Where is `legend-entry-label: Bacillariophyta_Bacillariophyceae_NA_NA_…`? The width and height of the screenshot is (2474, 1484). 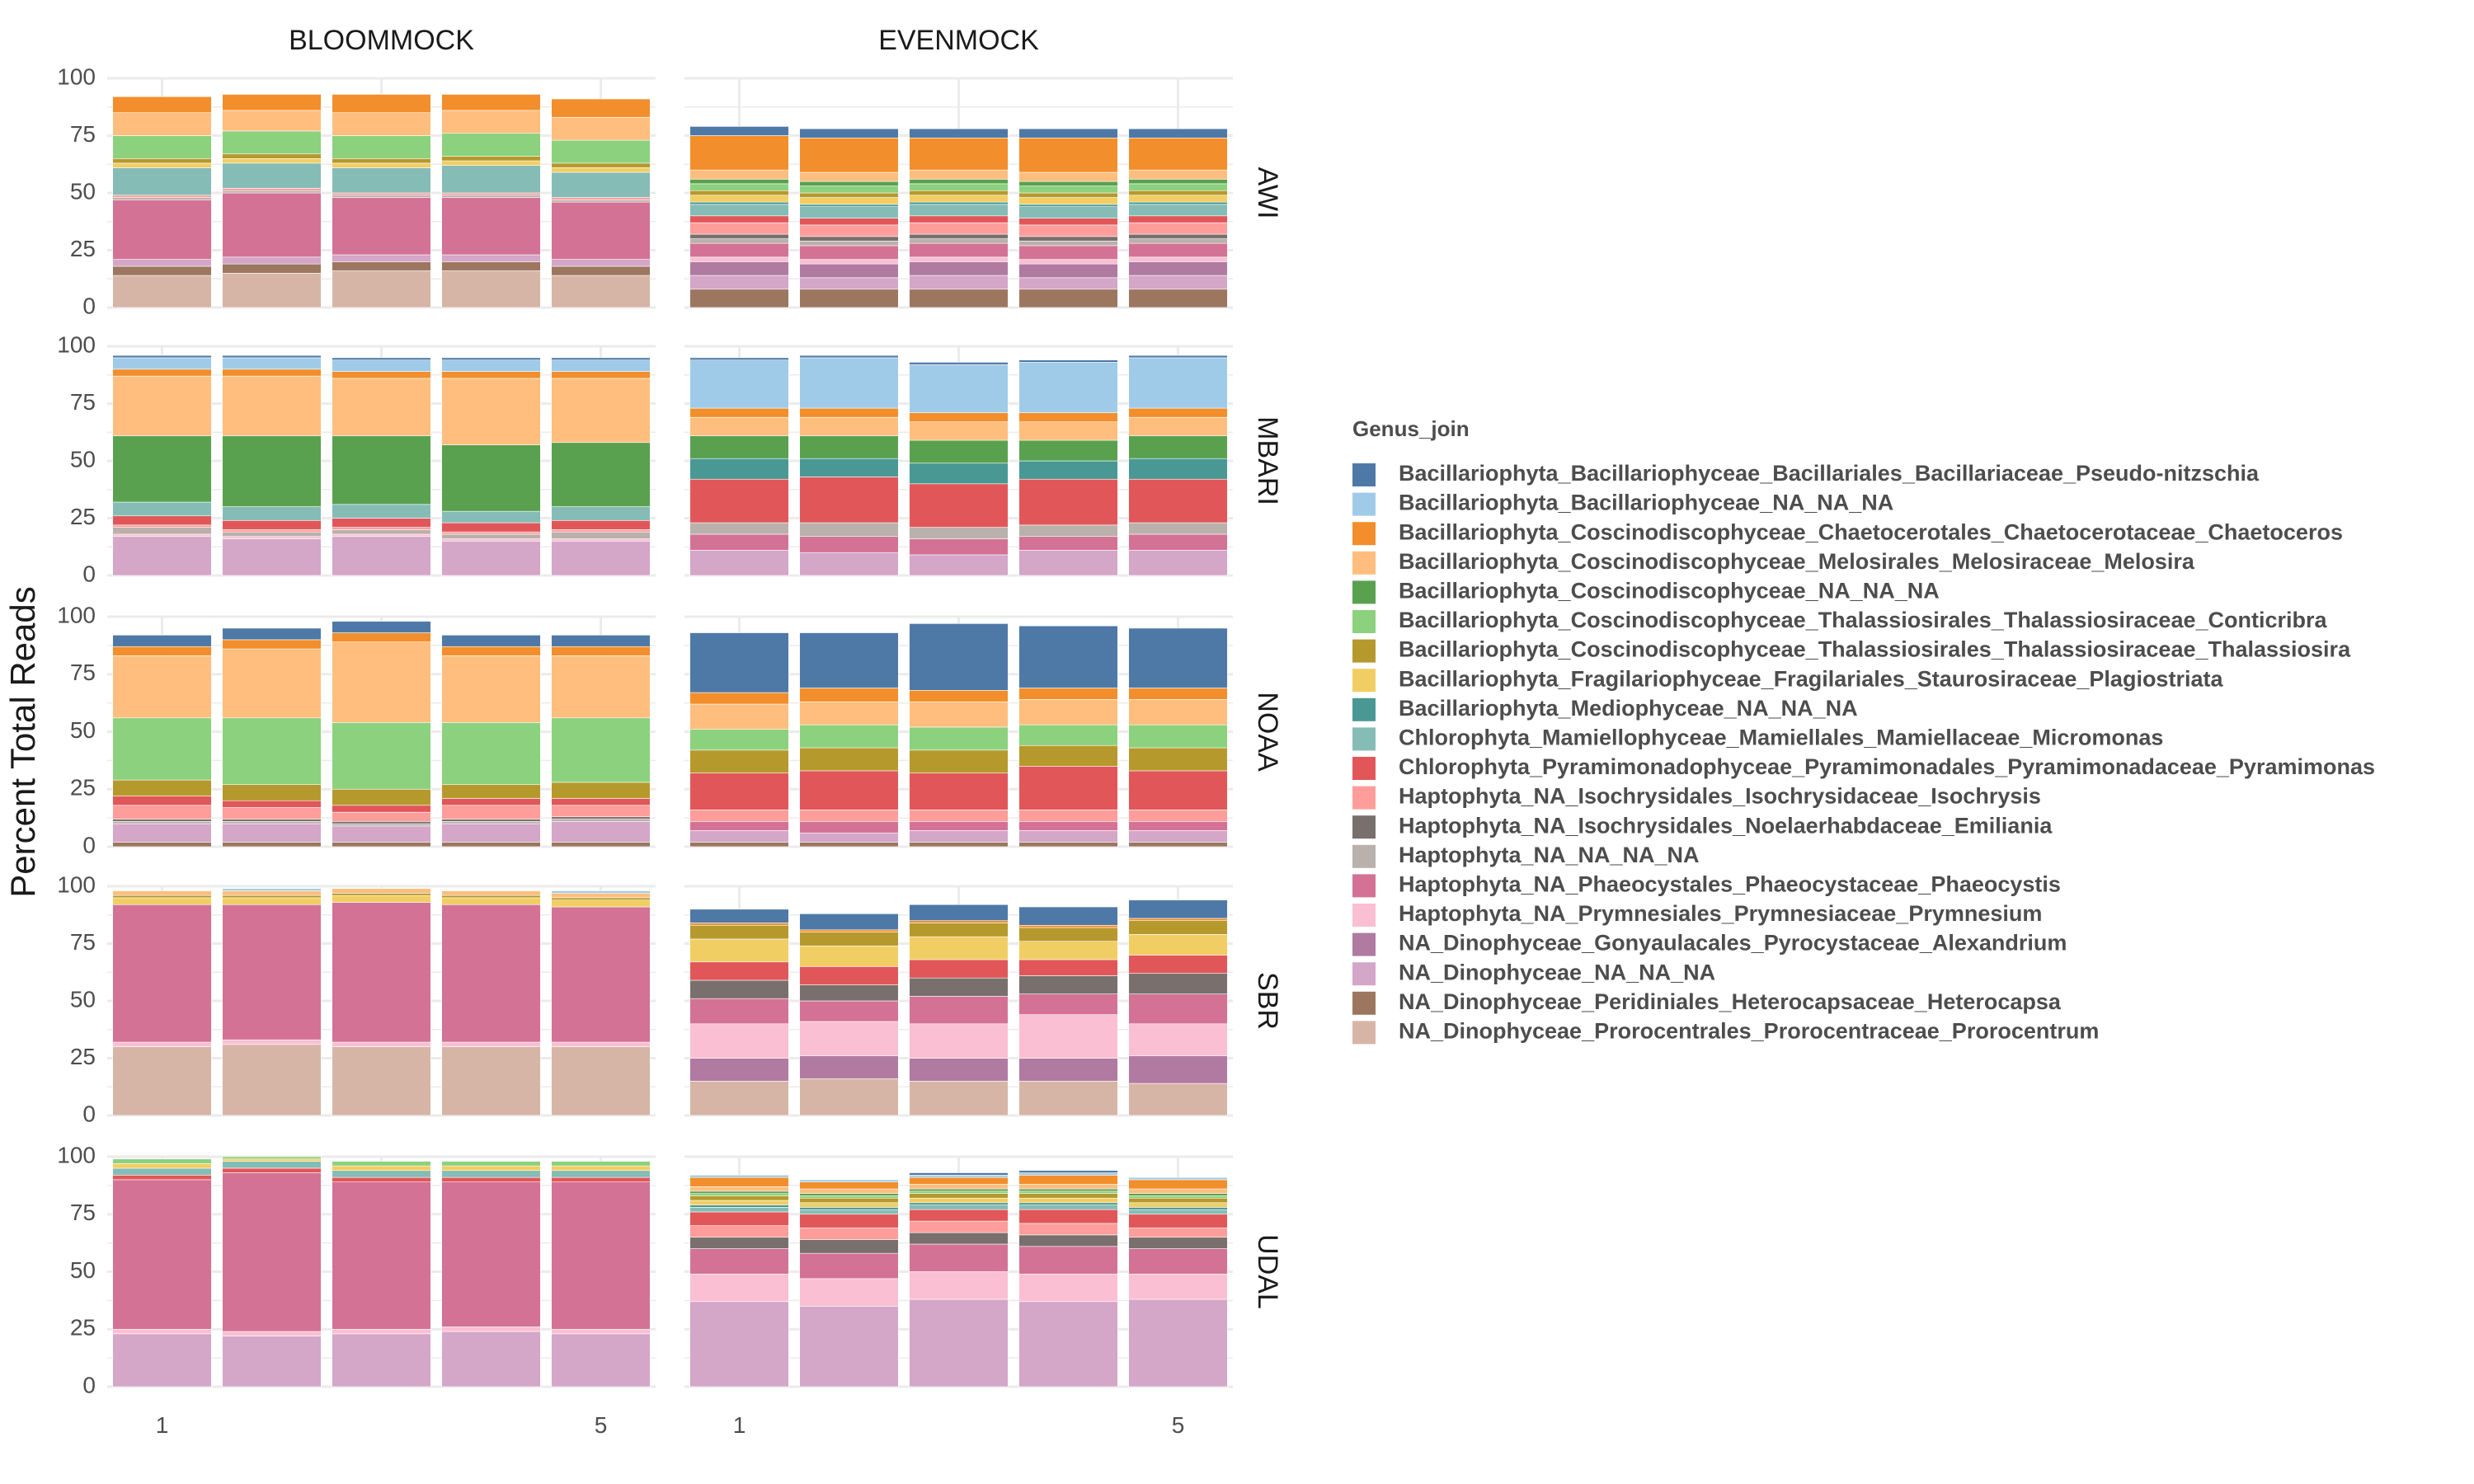
legend-entry-label: Bacillariophyta_Bacillariophyceae_NA_NA_… is located at coordinates (1646, 503).